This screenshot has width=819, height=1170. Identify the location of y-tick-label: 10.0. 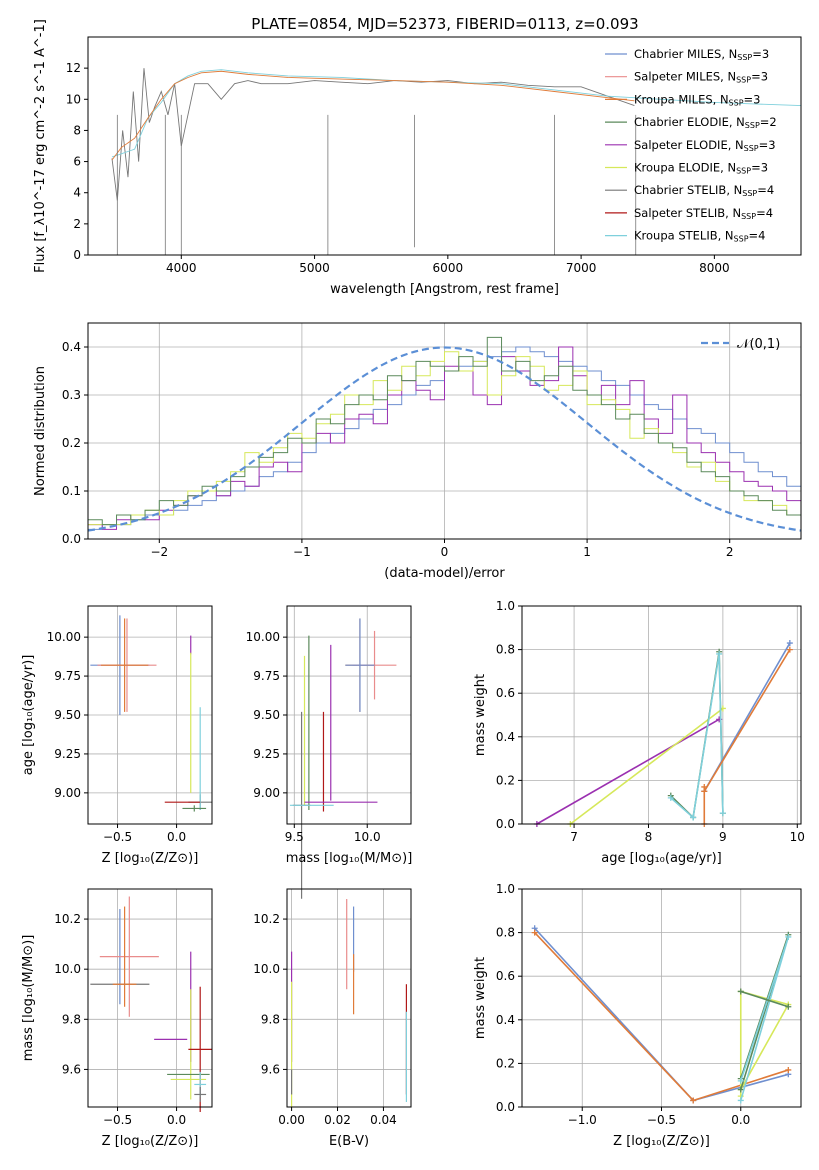
(266, 969).